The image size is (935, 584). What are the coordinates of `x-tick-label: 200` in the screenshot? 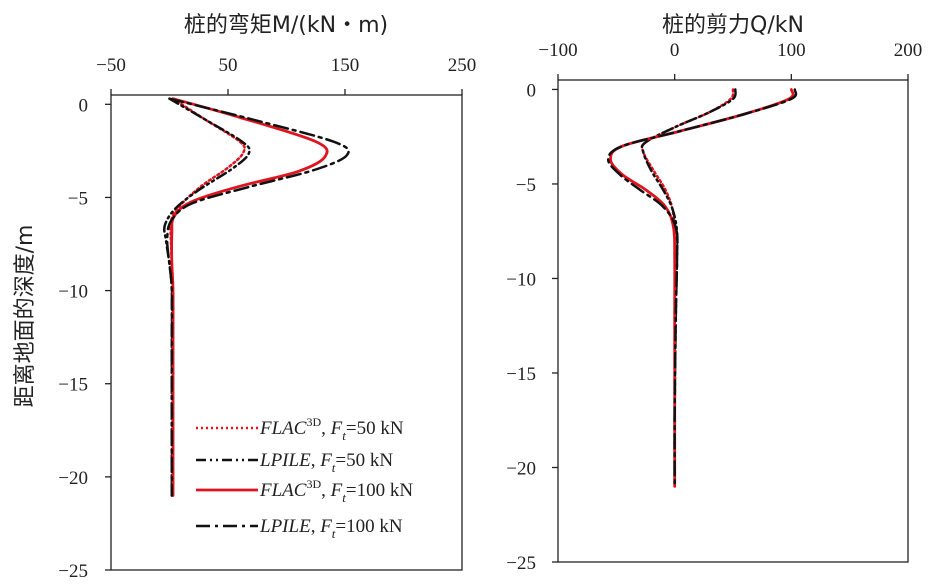 It's located at (908, 50).